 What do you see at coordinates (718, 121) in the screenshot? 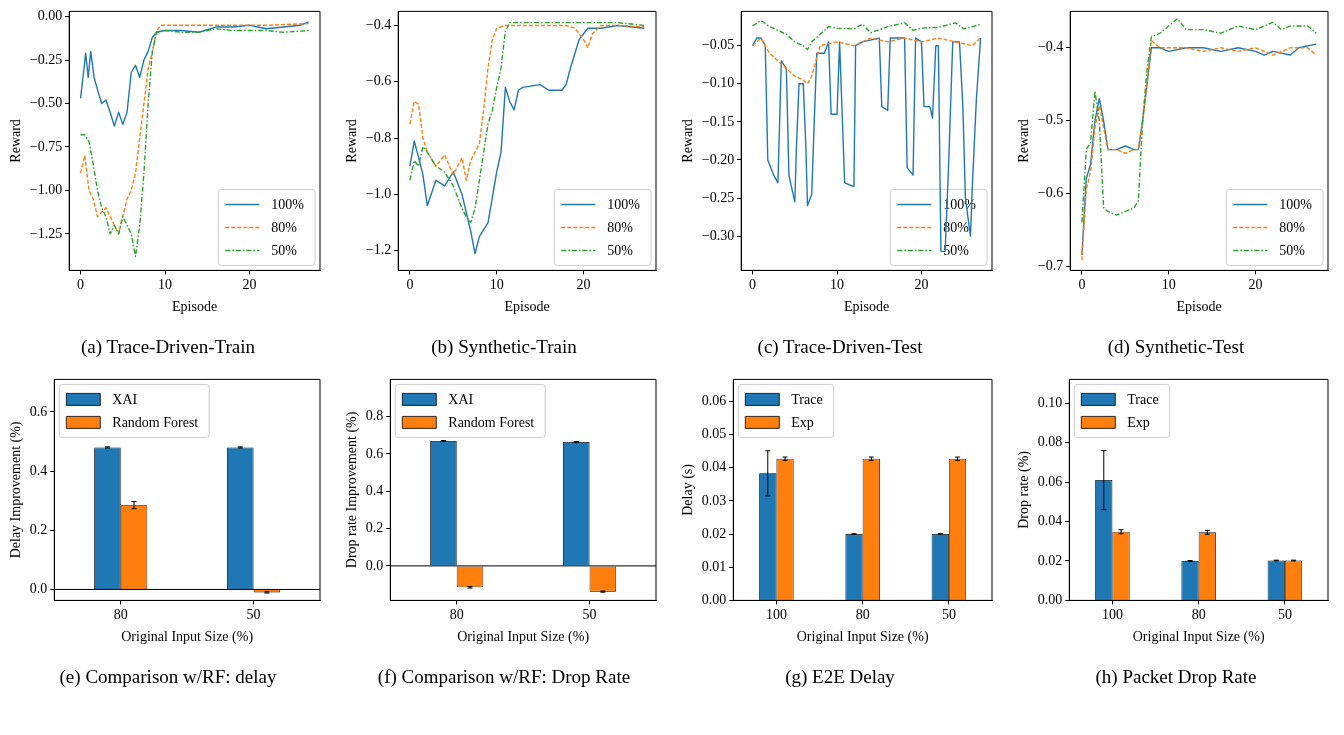
I see `y-tick-label: −0.15` at bounding box center [718, 121].